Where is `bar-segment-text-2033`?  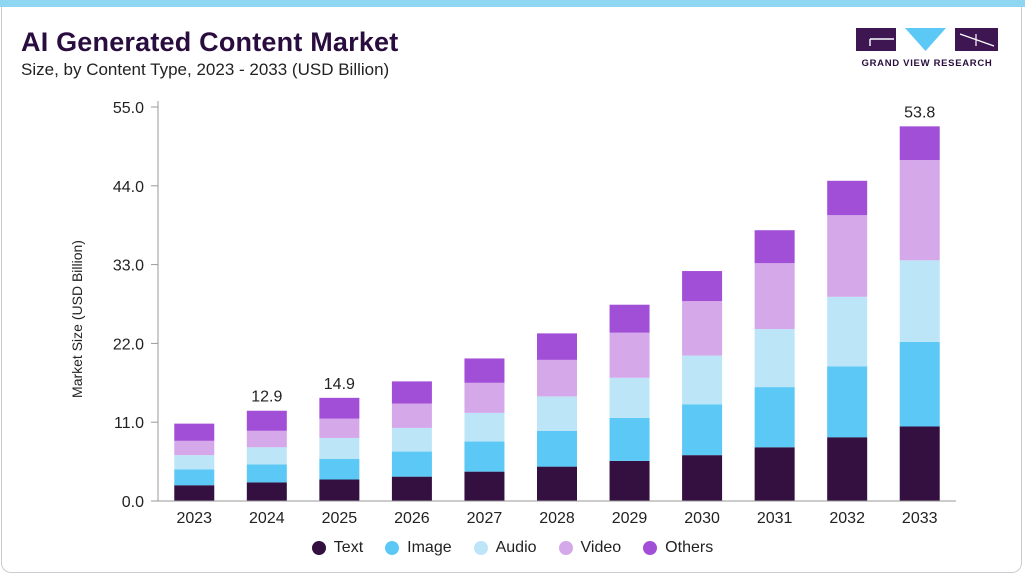
bar-segment-text-2033 is located at coordinates (919, 463).